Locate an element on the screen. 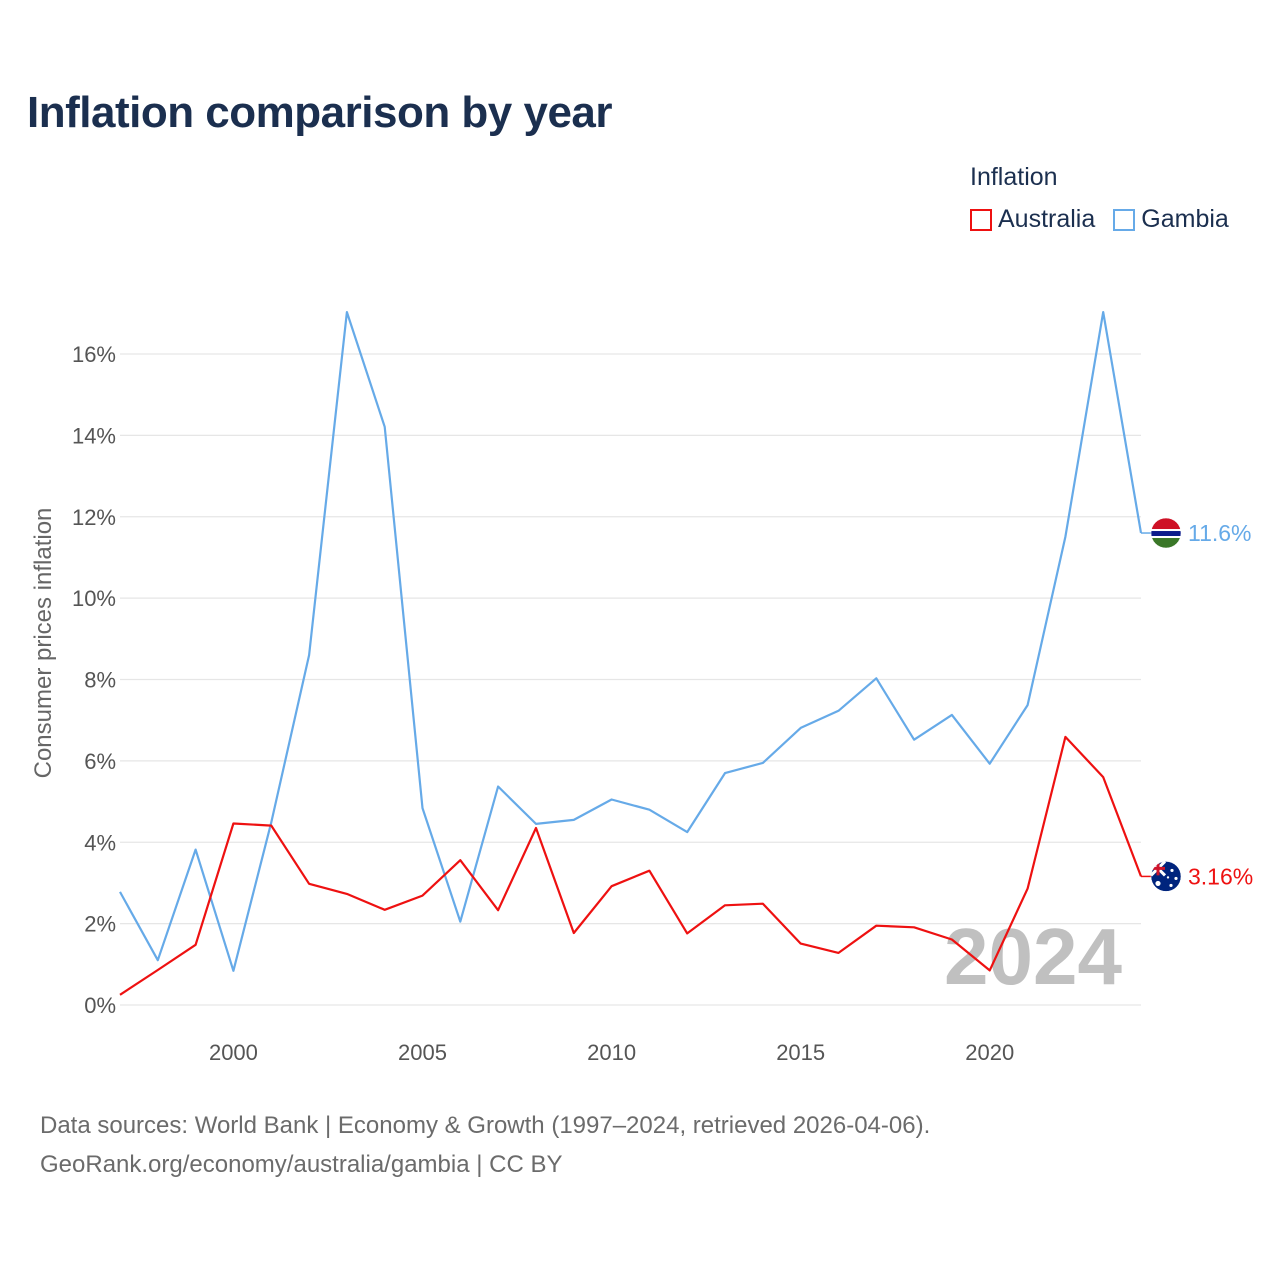 The width and height of the screenshot is (1280, 1280). y-tick-label: 4% is located at coordinates (100, 842).